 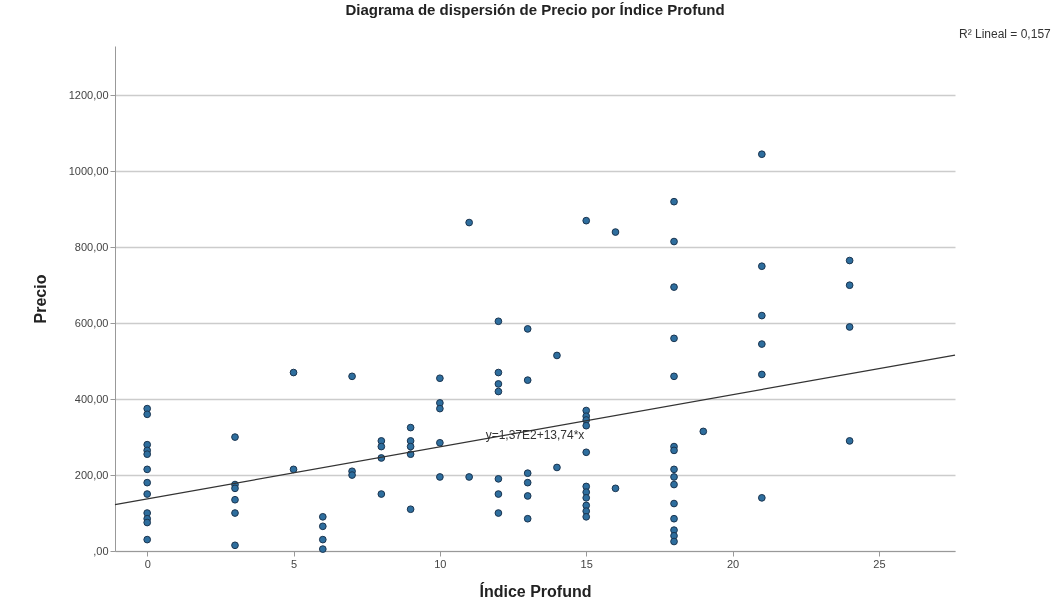 What do you see at coordinates (294, 563) in the screenshot?
I see `x-tick-label: 5` at bounding box center [294, 563].